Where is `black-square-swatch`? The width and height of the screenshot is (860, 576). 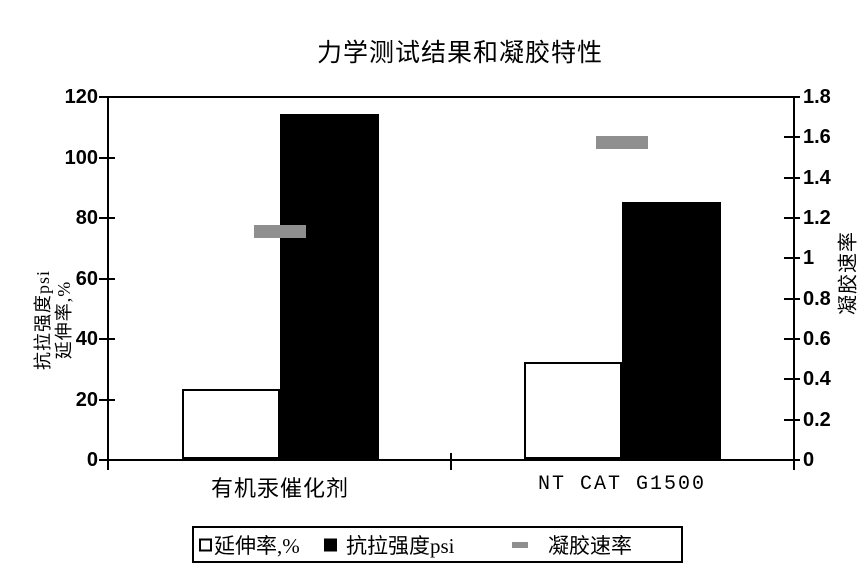
black-square-swatch is located at coordinates (330, 544).